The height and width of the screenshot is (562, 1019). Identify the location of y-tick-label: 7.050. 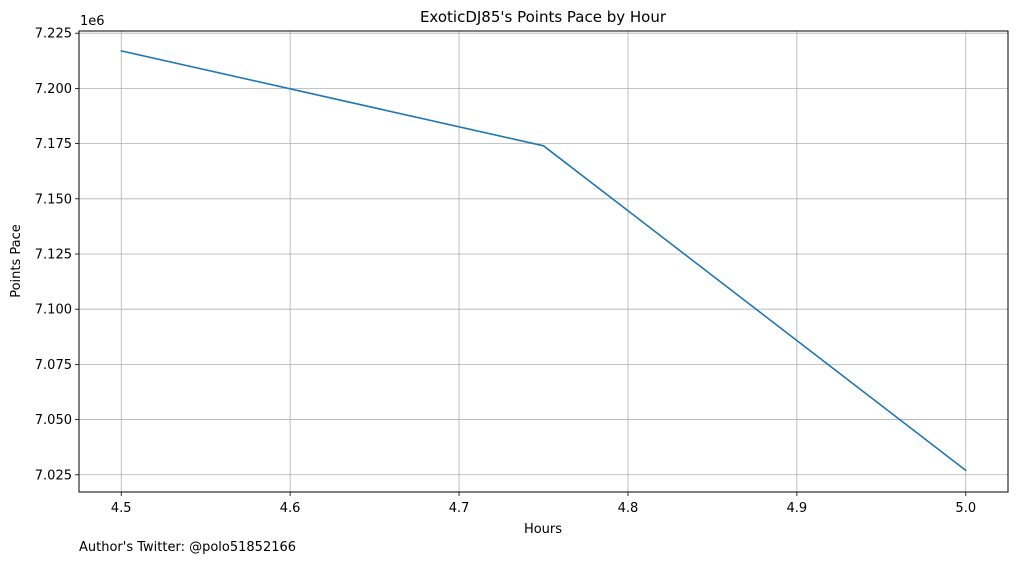
(53, 420).